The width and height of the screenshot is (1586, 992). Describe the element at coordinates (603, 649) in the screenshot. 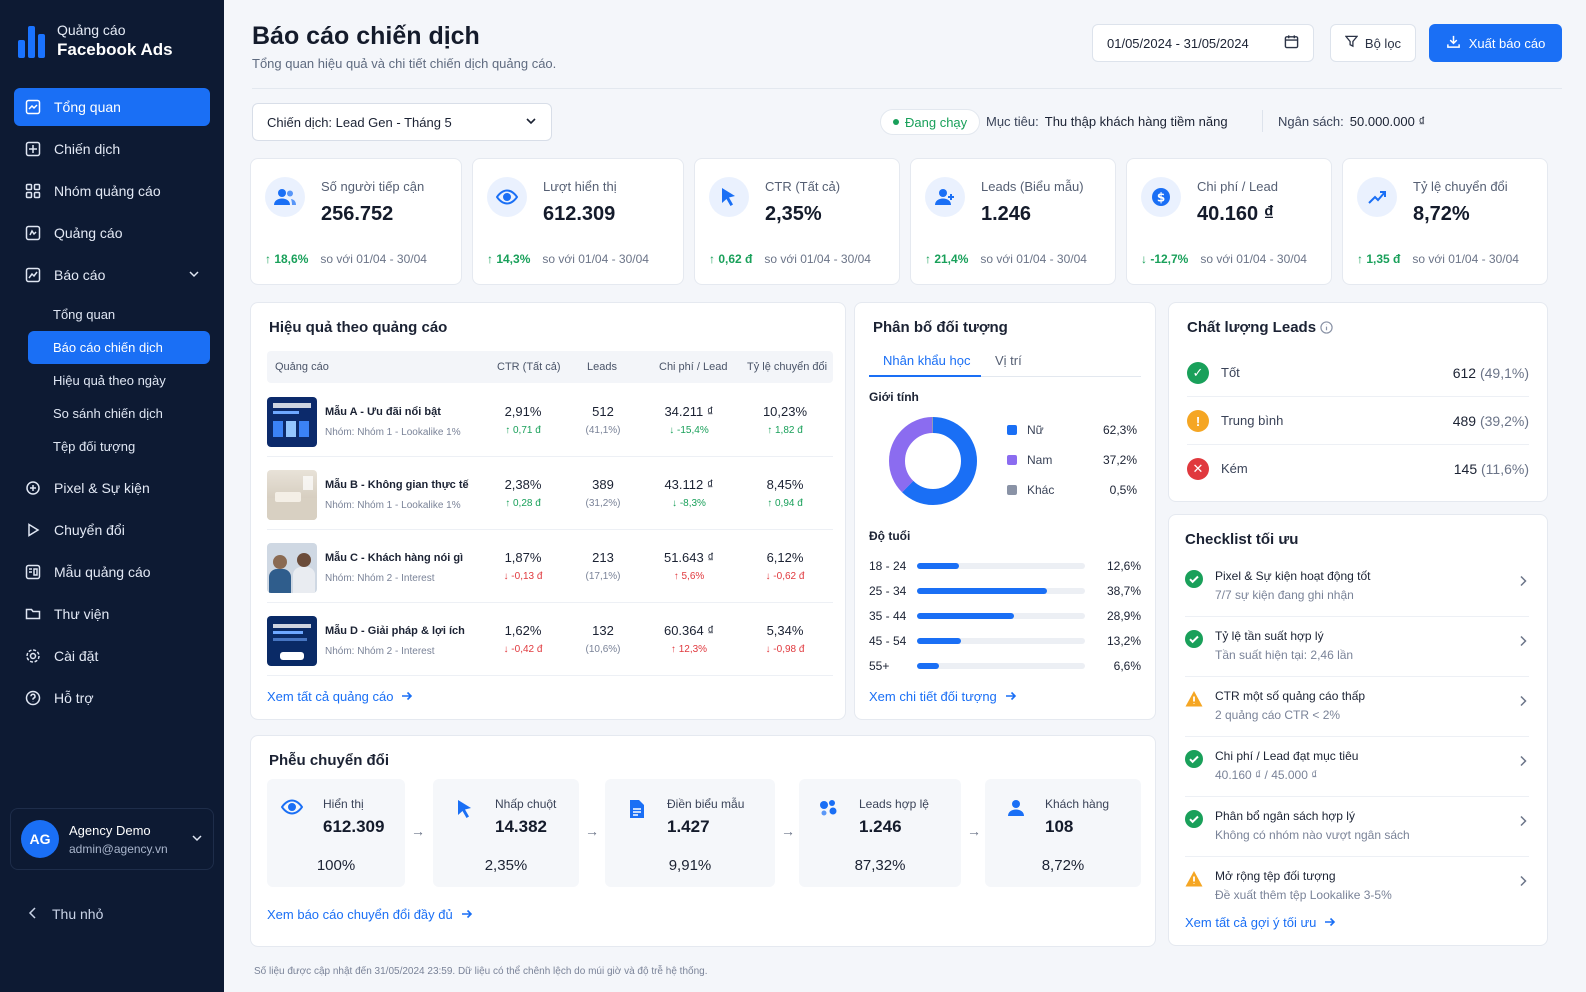

I see `ad-leads-share: (10,6%)` at that location.